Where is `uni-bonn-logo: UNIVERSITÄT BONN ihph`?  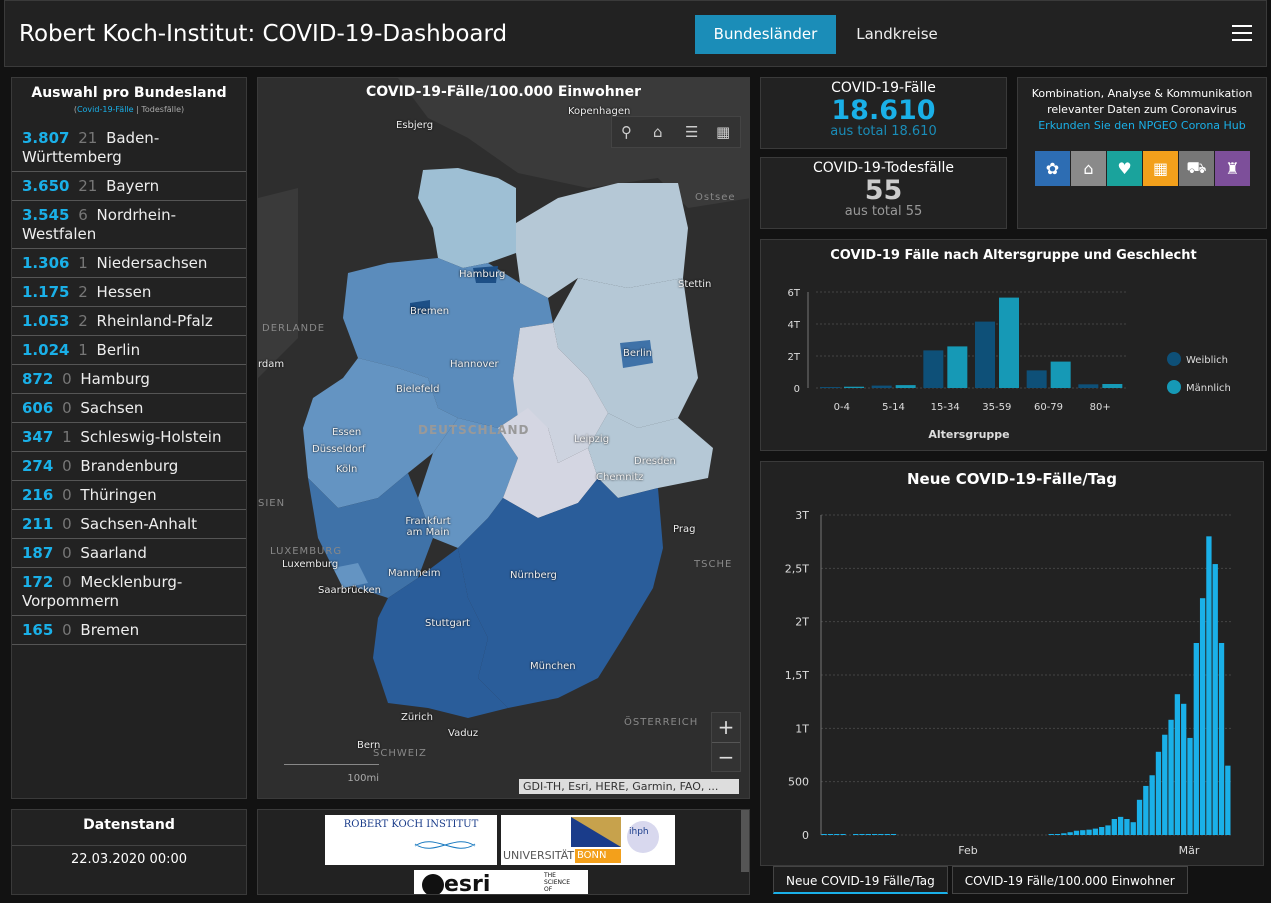
uni-bonn-logo: UNIVERSITÄT BONN ihph is located at coordinates (588, 840).